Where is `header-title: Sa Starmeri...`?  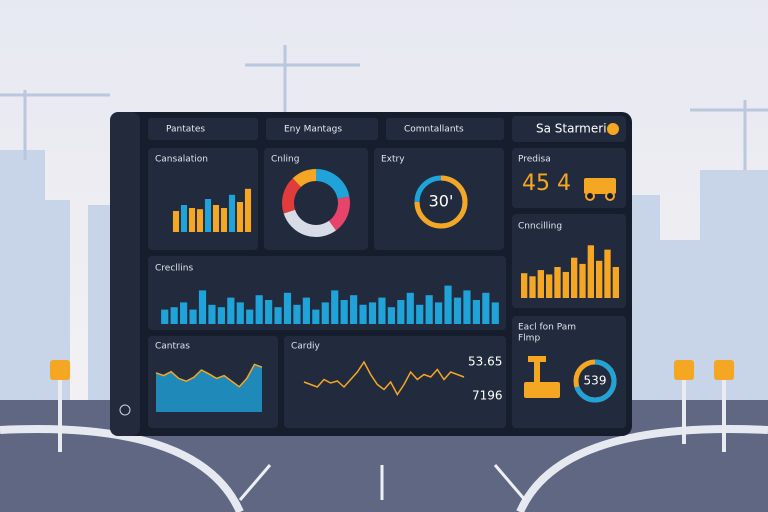
header-title: Sa Starmeri... is located at coordinates (577, 129).